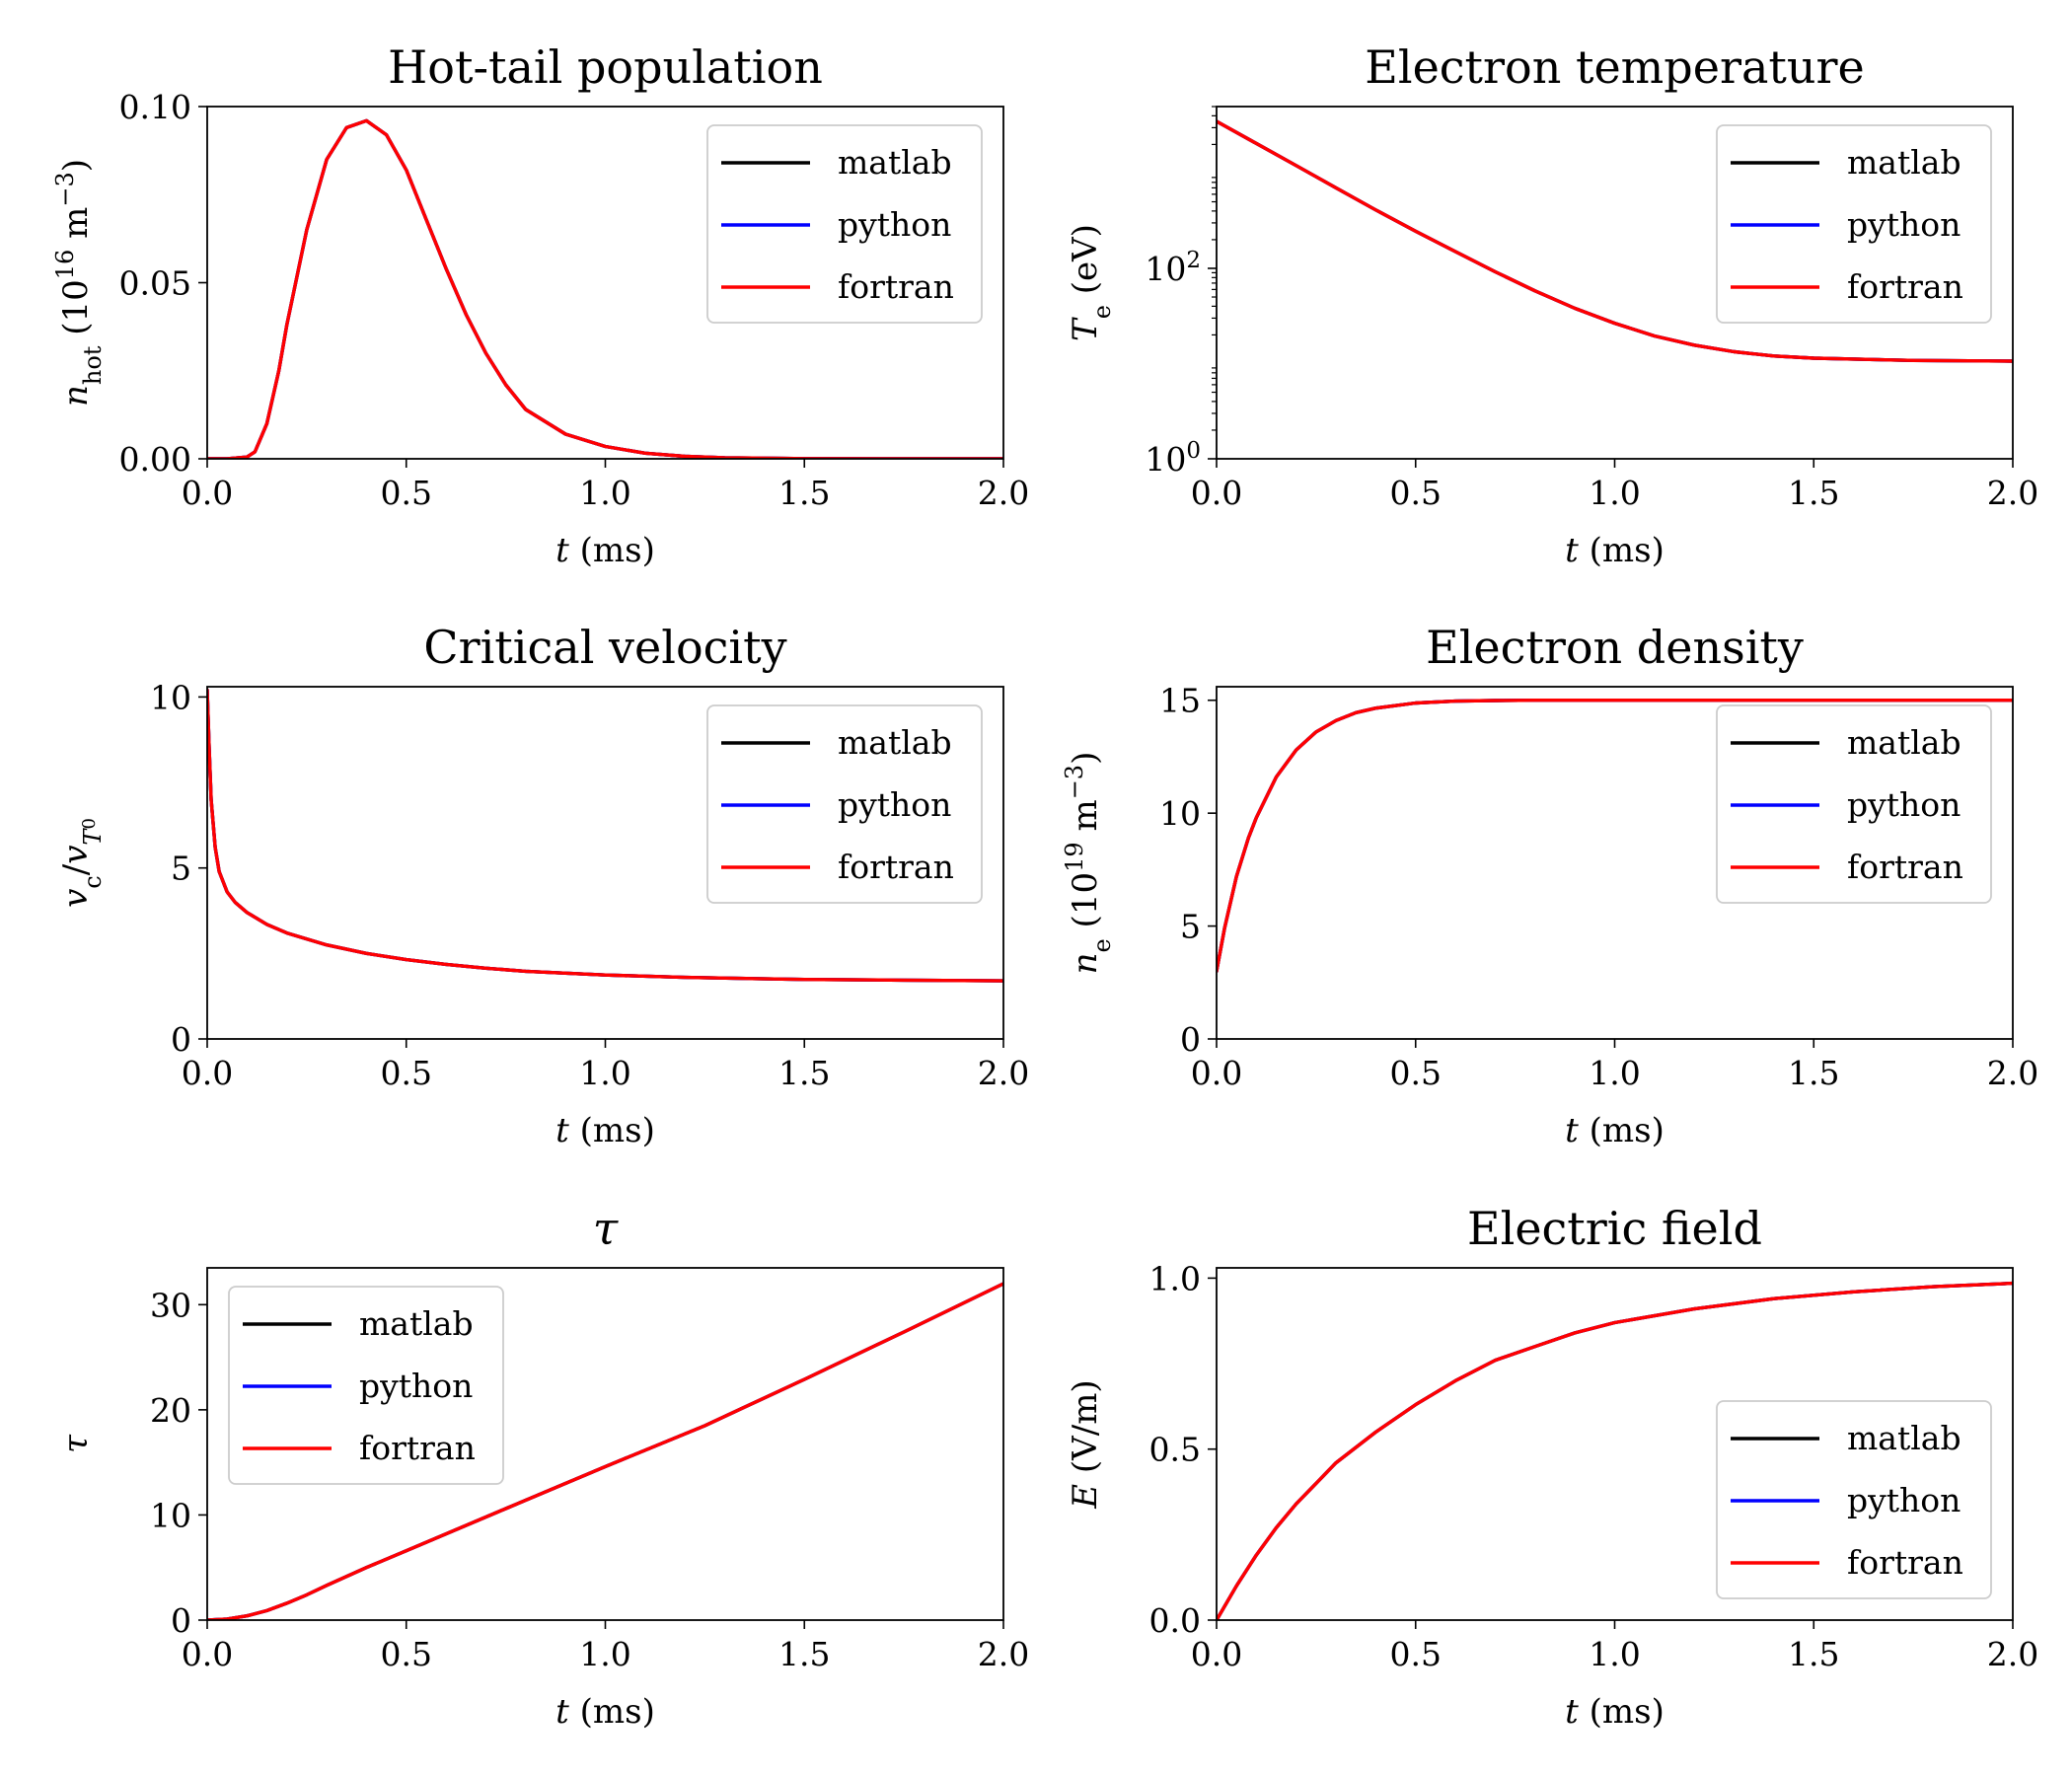 This screenshot has width=2072, height=1776. Describe the element at coordinates (1091, 283) in the screenshot. I see `y-axis-label: Te (eV)` at that location.